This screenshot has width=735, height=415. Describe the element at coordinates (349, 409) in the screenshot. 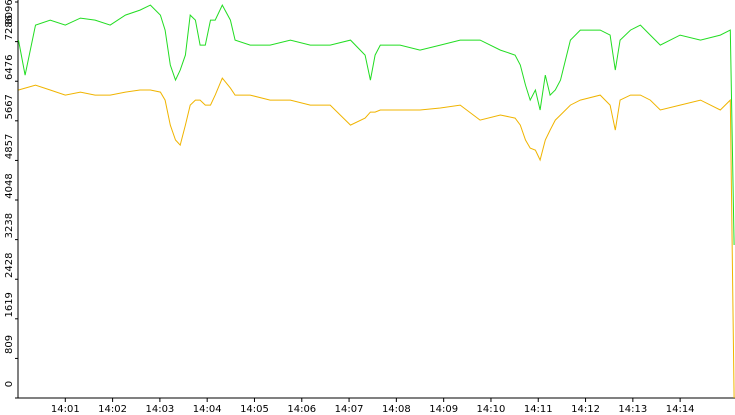

I see `x-tick-label: 14:07` at that location.